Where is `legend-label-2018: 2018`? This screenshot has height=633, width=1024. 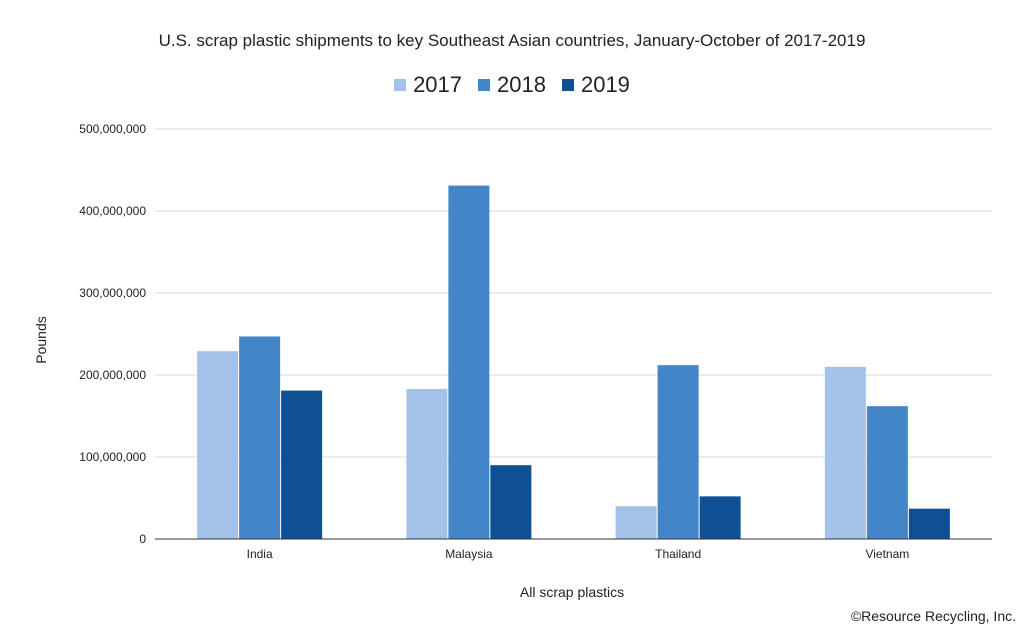
legend-label-2018: 2018 is located at coordinates (521, 84).